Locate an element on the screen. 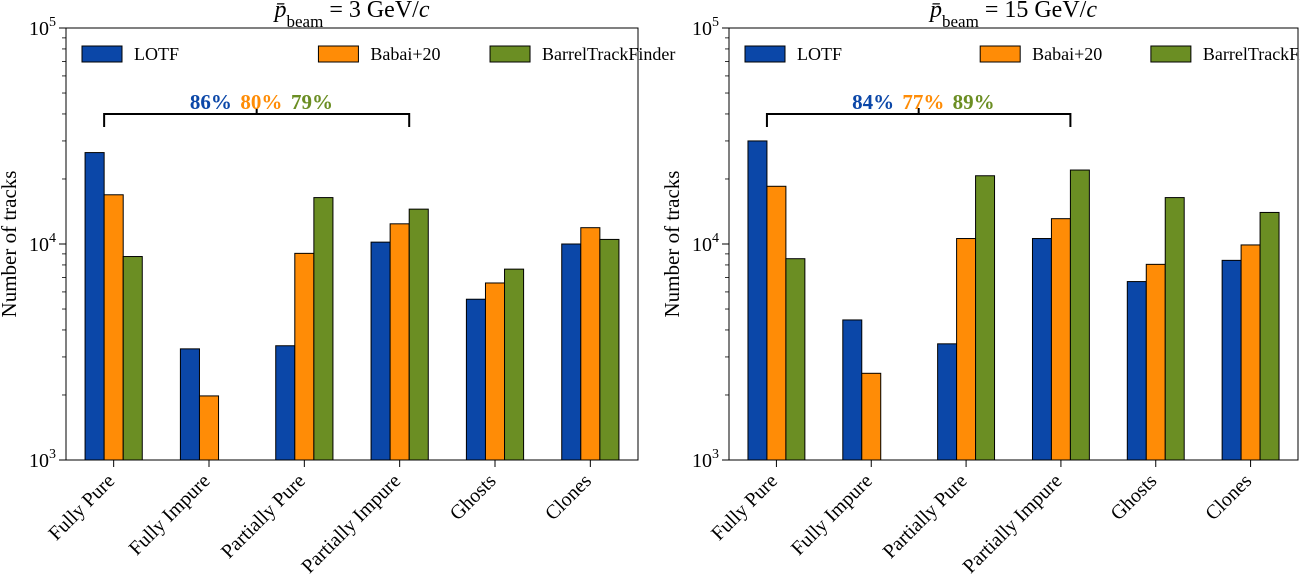 The height and width of the screenshot is (585, 1300). title-text: = 15 GeV/ is located at coordinates (1033, 11).